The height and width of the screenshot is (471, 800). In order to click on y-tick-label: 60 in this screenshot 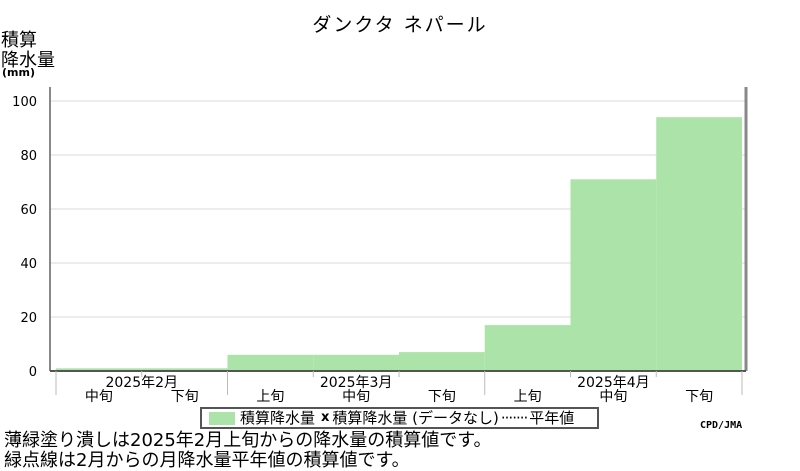, I will do `click(28, 210)`.